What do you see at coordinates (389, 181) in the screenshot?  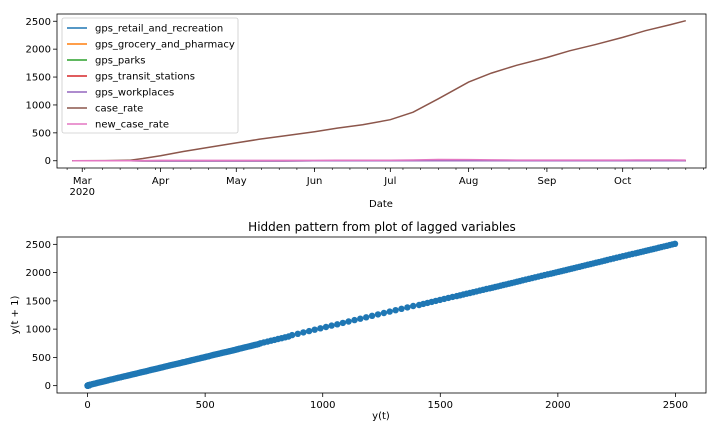 I see `top-x-tick-label: Jul` at bounding box center [389, 181].